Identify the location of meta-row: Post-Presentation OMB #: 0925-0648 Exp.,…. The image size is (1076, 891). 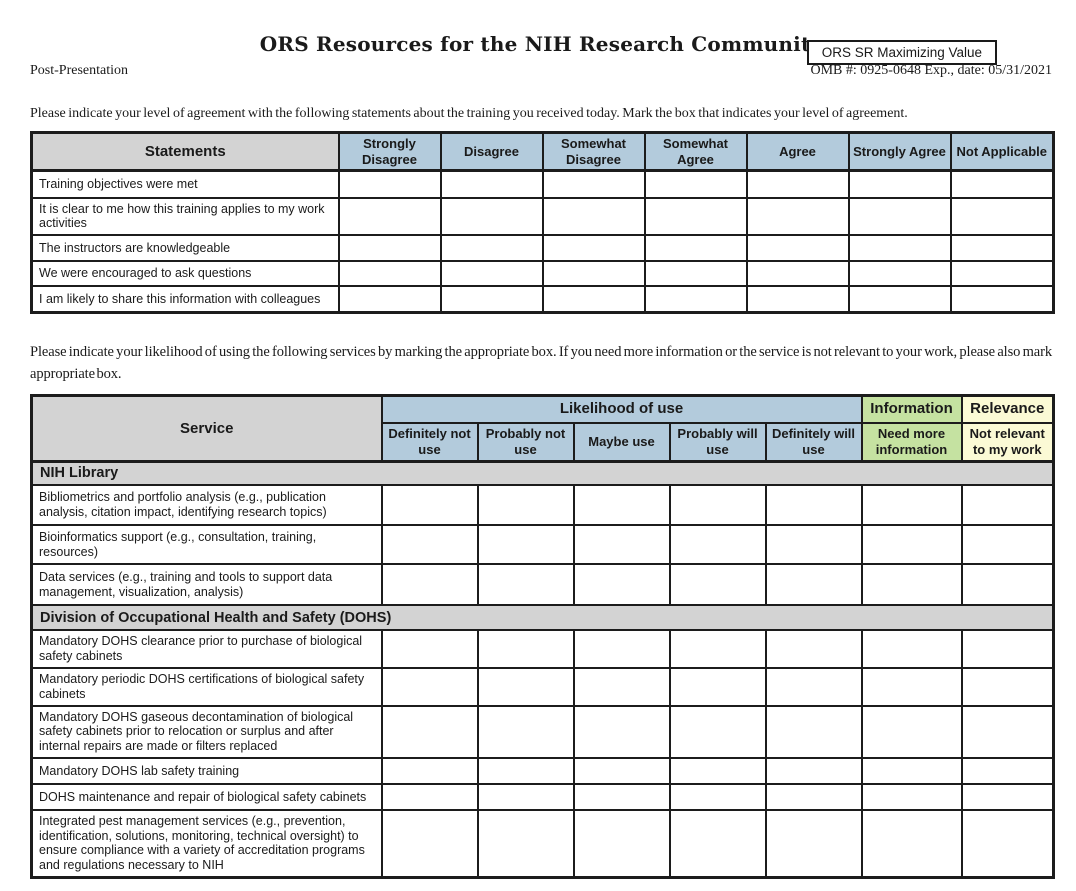
(541, 71).